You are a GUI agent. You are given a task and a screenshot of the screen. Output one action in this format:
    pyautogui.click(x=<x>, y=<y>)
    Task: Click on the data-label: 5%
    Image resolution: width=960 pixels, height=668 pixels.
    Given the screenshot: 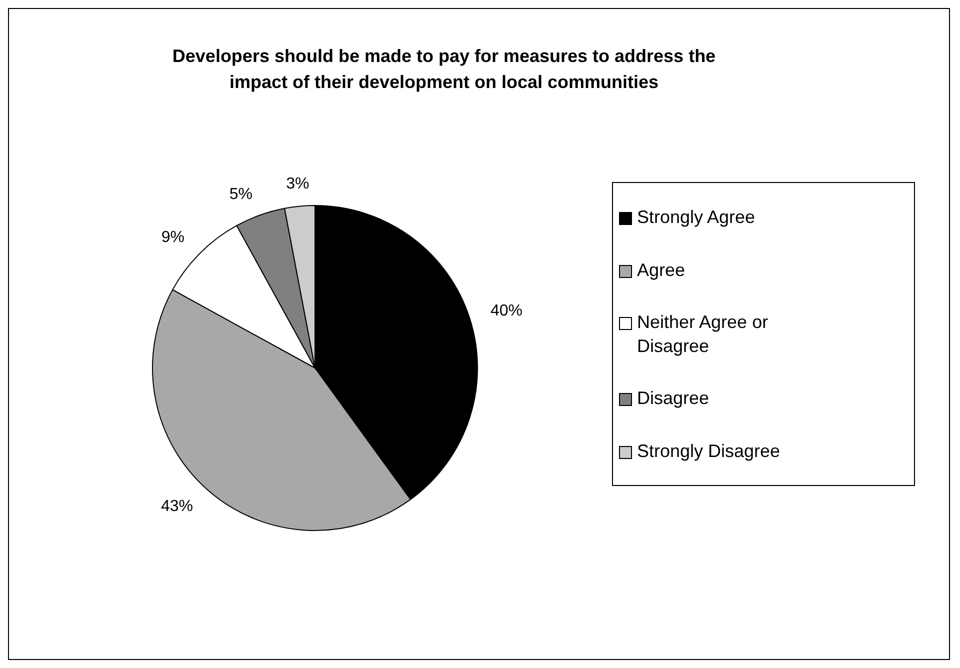 What is the action you would take?
    pyautogui.click(x=241, y=194)
    